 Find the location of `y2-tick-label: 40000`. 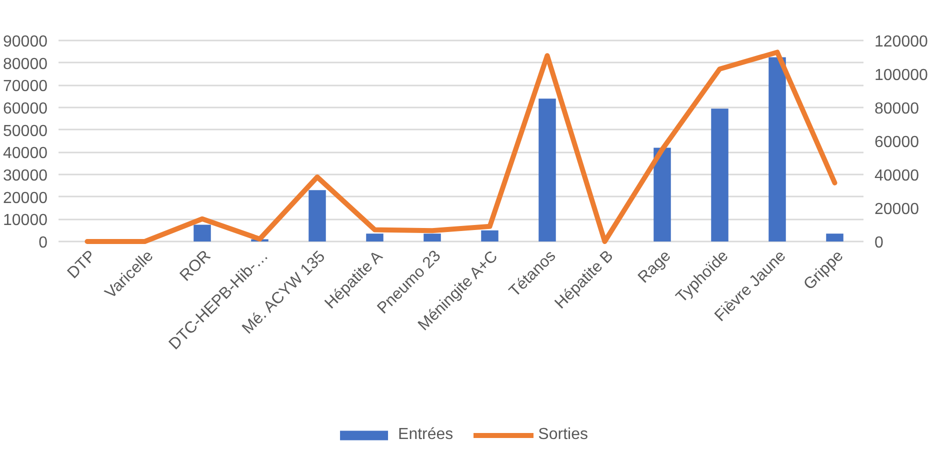

y2-tick-label: 40000 is located at coordinates (897, 176).